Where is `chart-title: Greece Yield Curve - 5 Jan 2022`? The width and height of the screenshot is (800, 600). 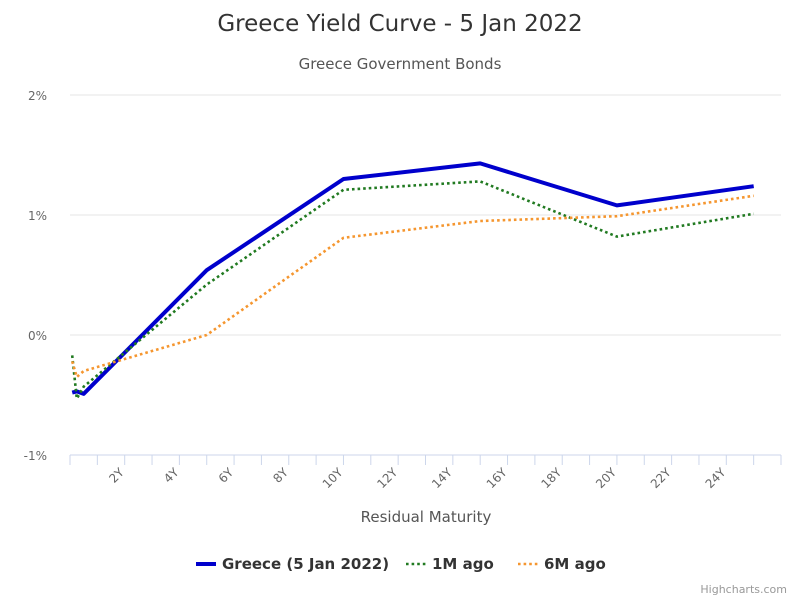
chart-title: Greece Yield Curve - 5 Jan 2022 is located at coordinates (399, 24).